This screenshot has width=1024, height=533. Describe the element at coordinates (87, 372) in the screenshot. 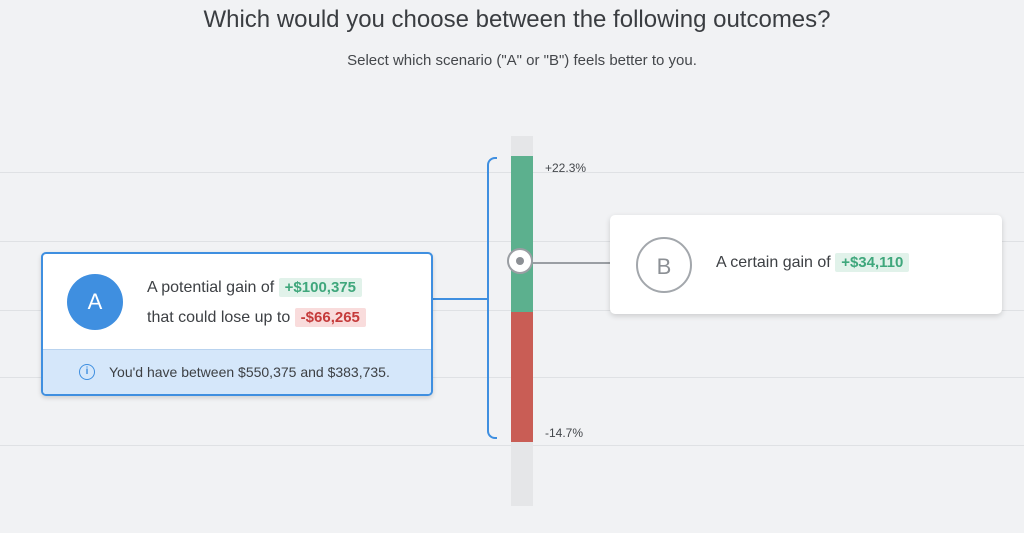

I see `info-circle-icon: i` at that location.